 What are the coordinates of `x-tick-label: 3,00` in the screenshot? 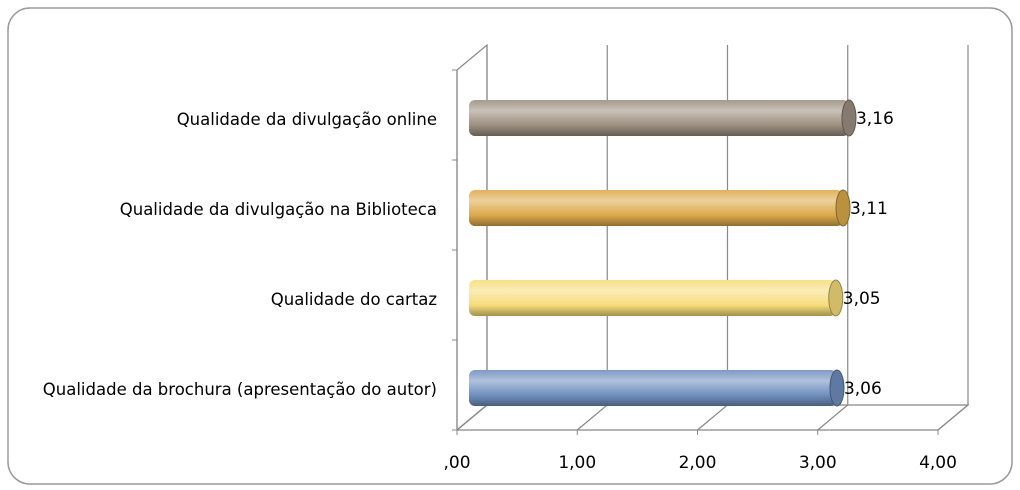 It's located at (818, 463).